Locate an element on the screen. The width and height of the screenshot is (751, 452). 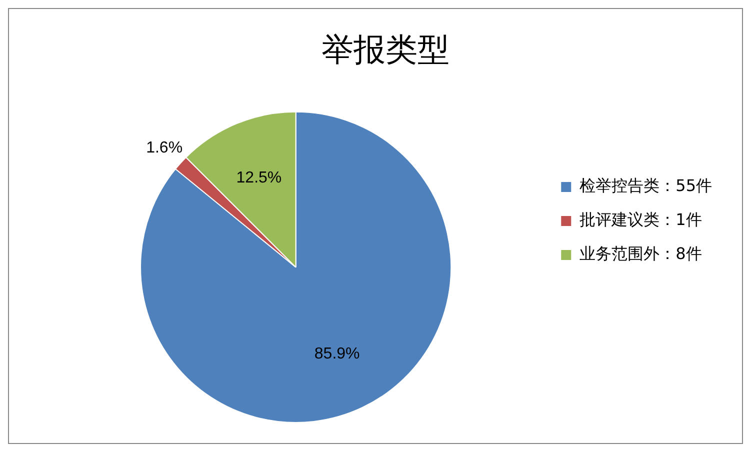
chart-title: 举报类型 is located at coordinates (386, 49).